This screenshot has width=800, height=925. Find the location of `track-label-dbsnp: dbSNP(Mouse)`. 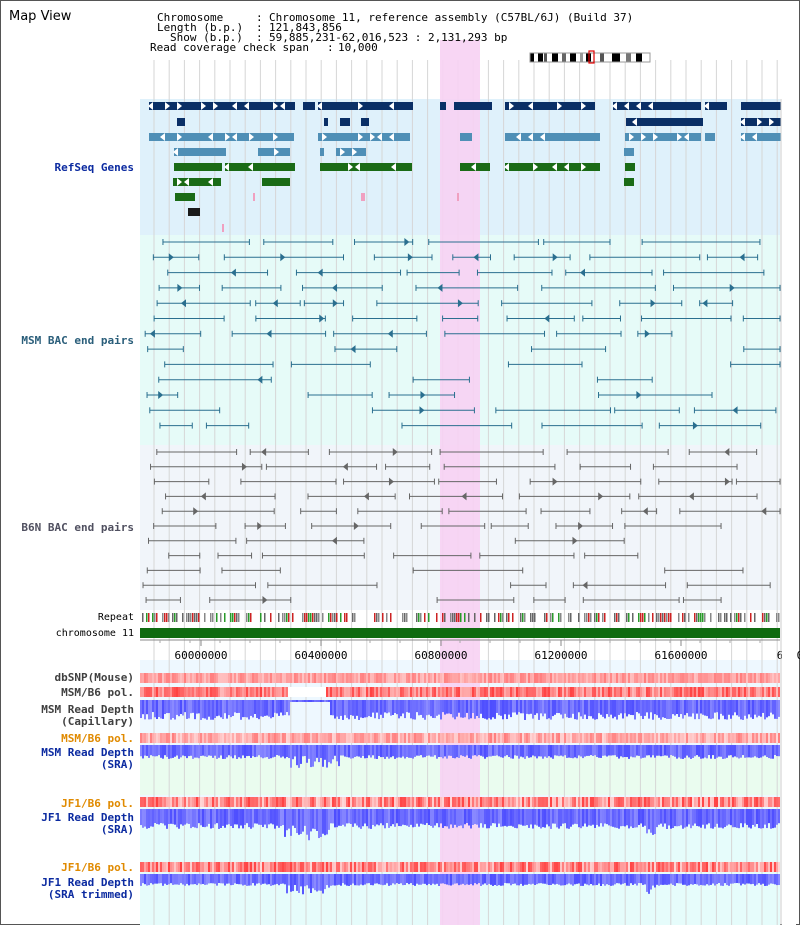

track-label-dbsnp: dbSNP(Mouse) is located at coordinates (94, 677).